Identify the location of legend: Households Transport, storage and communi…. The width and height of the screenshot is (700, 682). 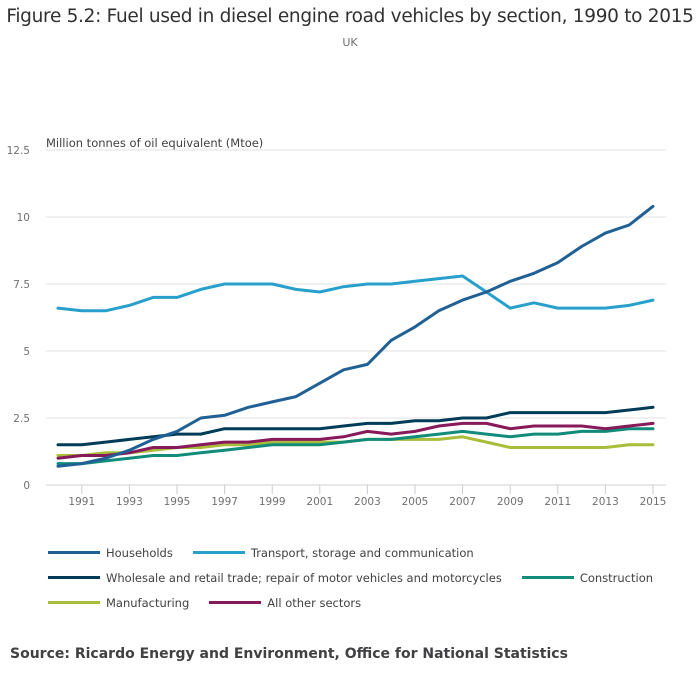
(368, 577).